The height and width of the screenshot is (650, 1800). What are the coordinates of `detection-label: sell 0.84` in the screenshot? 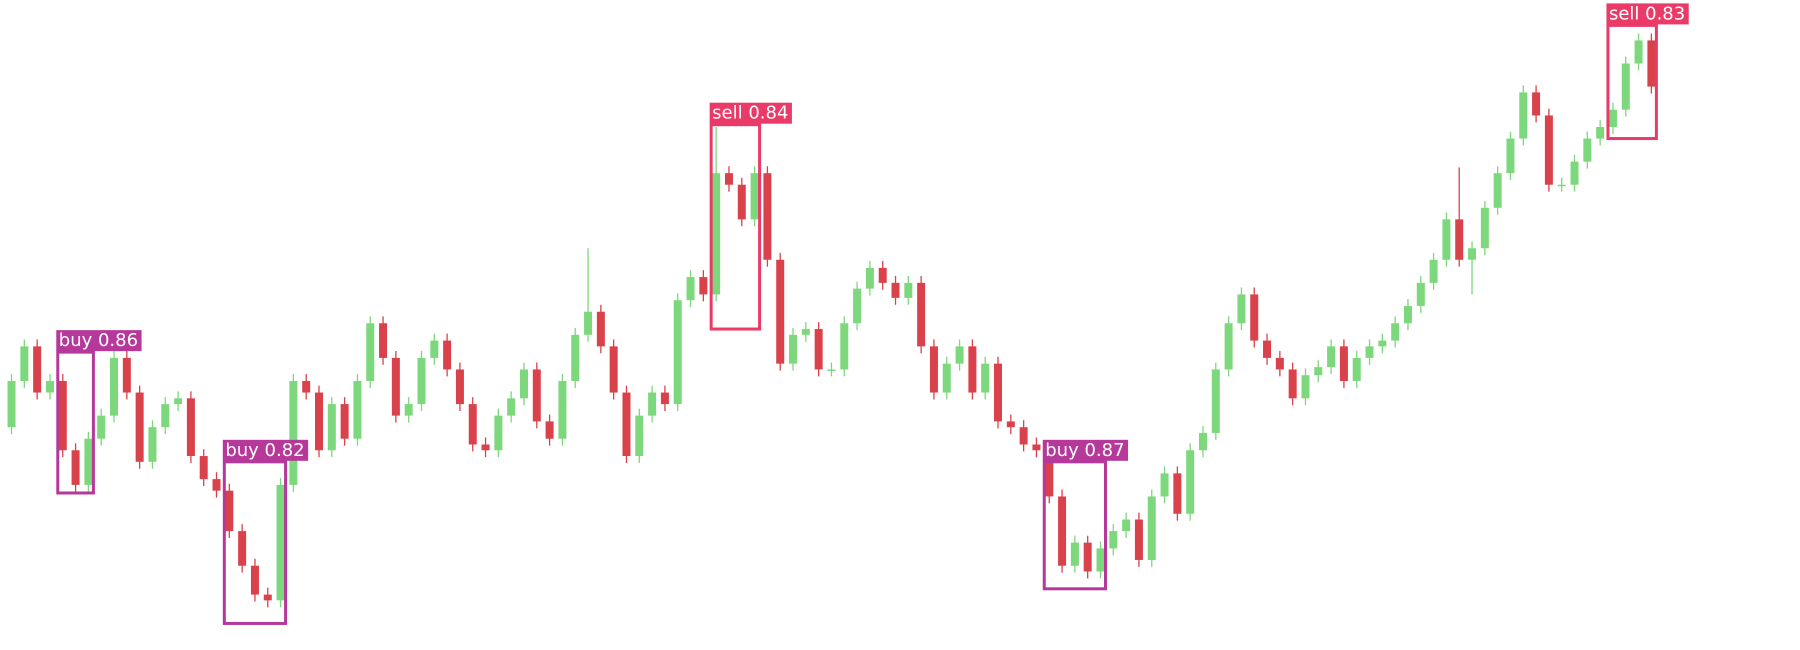 It's located at (750, 113).